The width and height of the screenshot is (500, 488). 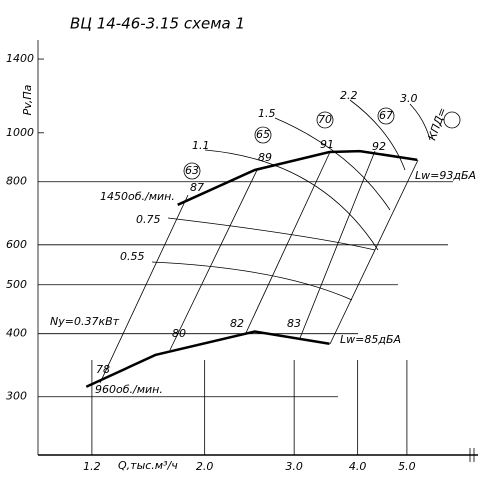 What do you see at coordinates (16, 333) in the screenshot?
I see `y-tick-label: 400` at bounding box center [16, 333].